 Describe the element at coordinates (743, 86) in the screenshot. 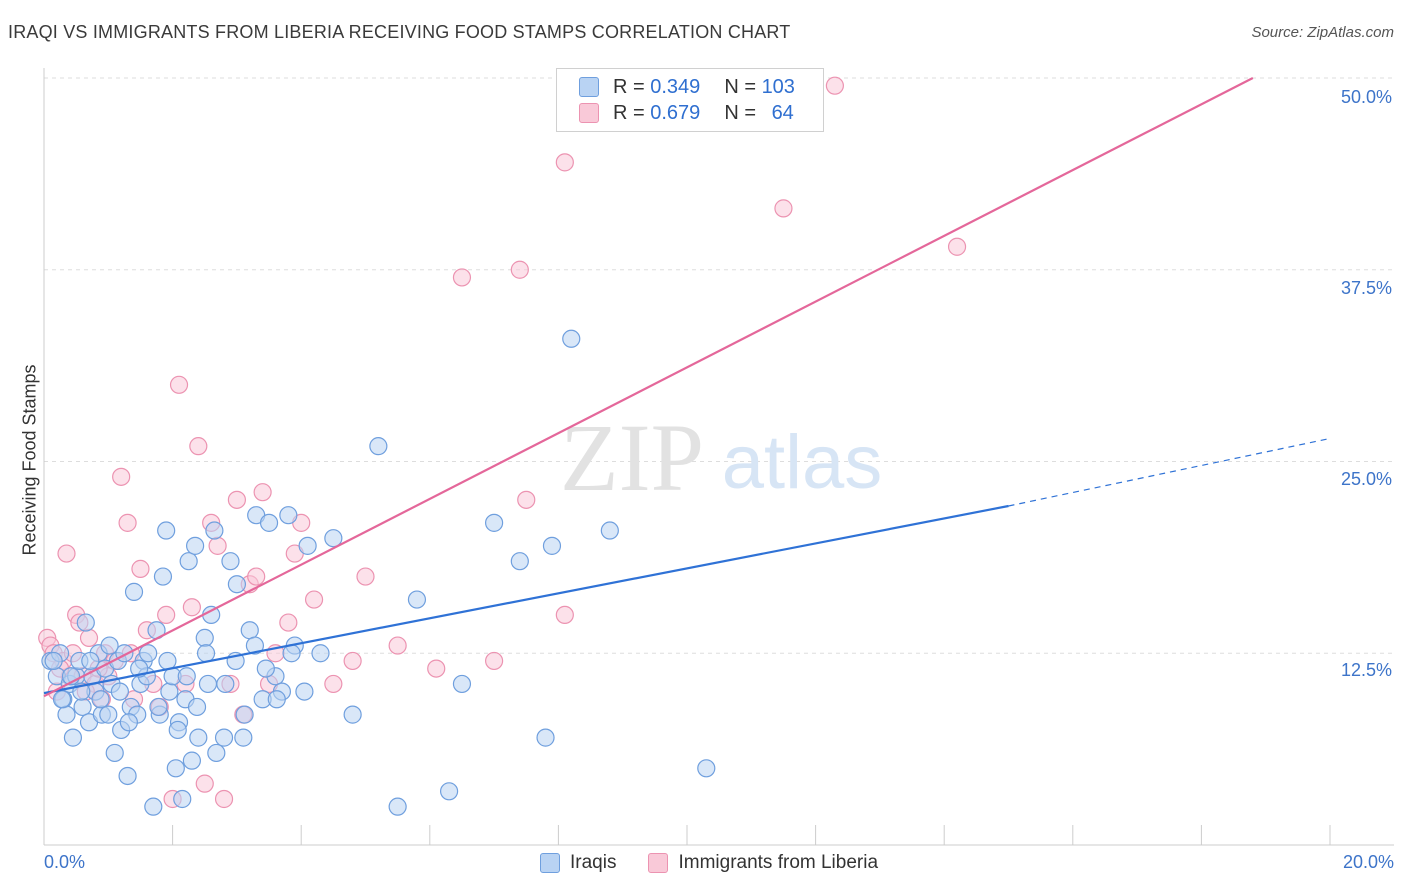

I see `iraqis-n-label: N =` at that location.